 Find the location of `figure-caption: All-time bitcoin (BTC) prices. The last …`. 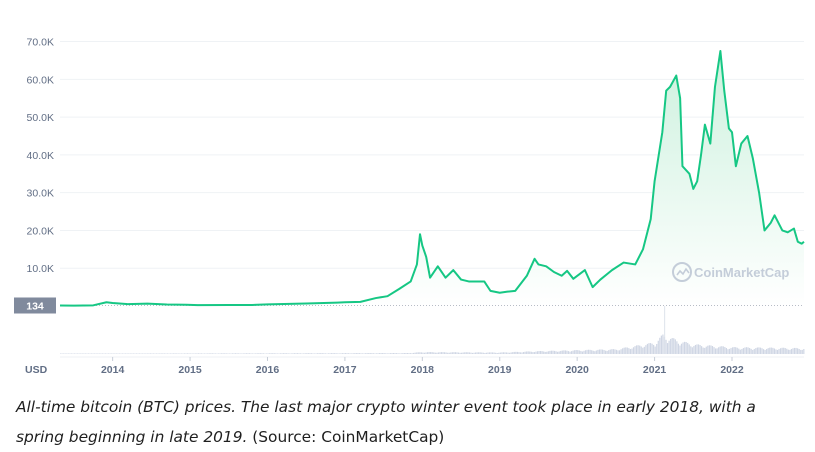

figure-caption: All-time bitcoin (BTC) prices. The last … is located at coordinates (411, 422).